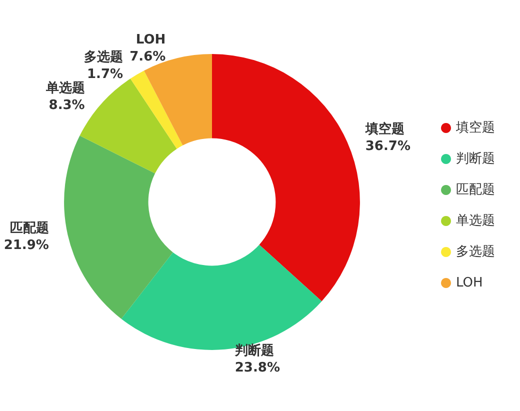 The image size is (520, 411). Describe the element at coordinates (475, 190) in the screenshot. I see `legend-label: 匹配题` at that location.